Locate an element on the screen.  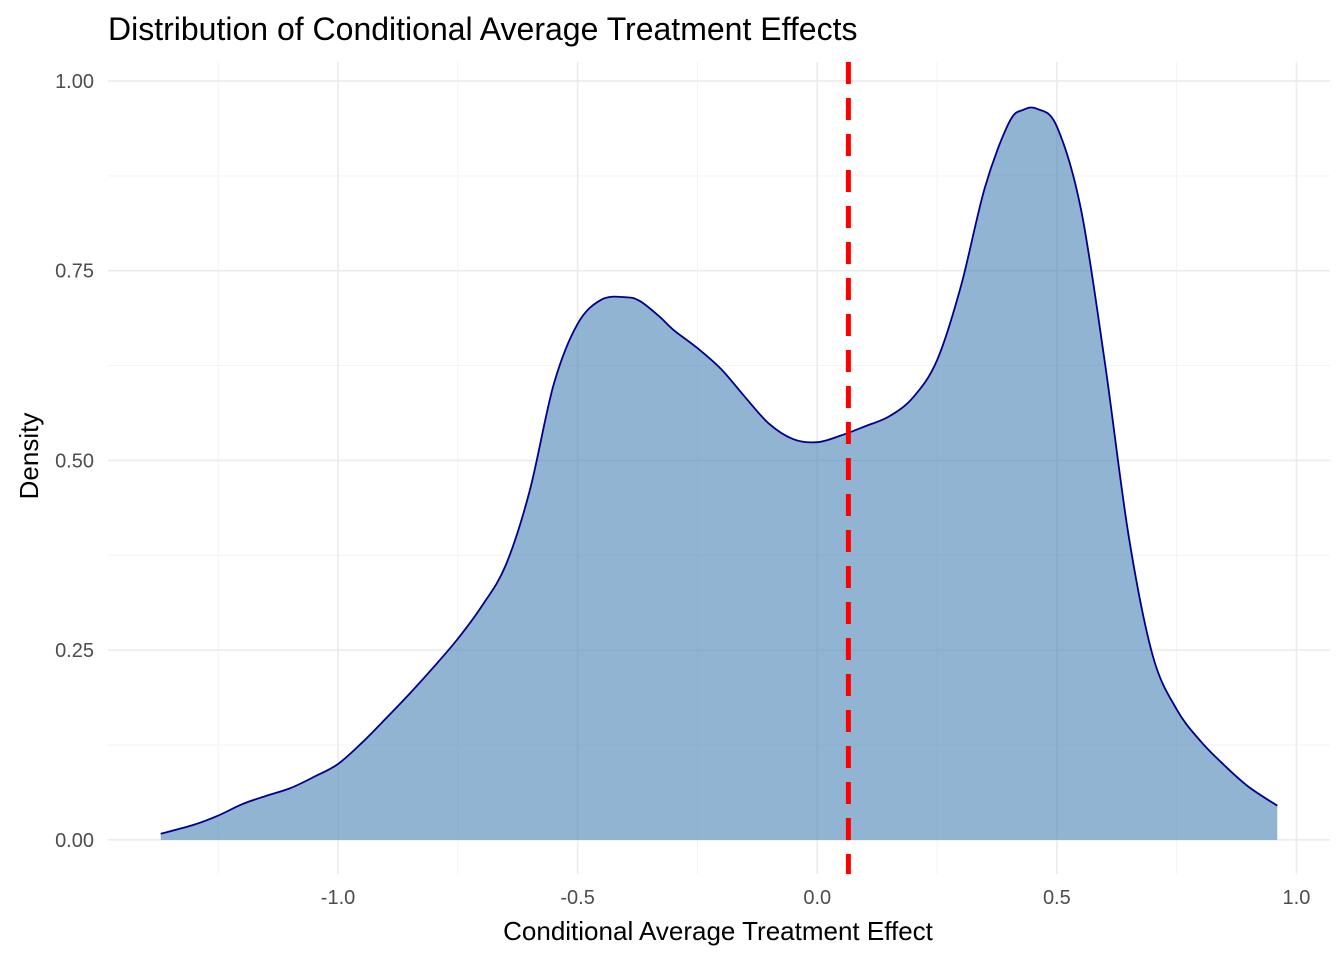
x-tick-label: 0.5 is located at coordinates (1057, 898).